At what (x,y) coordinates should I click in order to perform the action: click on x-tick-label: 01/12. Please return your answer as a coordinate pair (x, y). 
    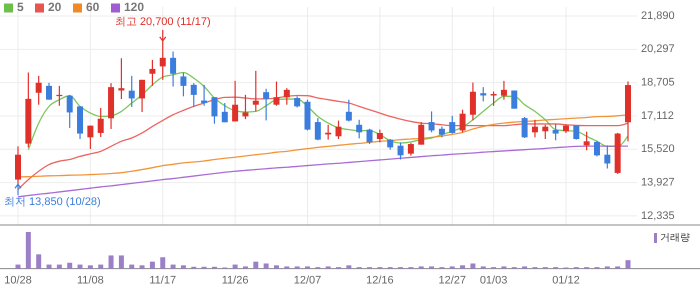
    Looking at the image, I should click on (566, 280).